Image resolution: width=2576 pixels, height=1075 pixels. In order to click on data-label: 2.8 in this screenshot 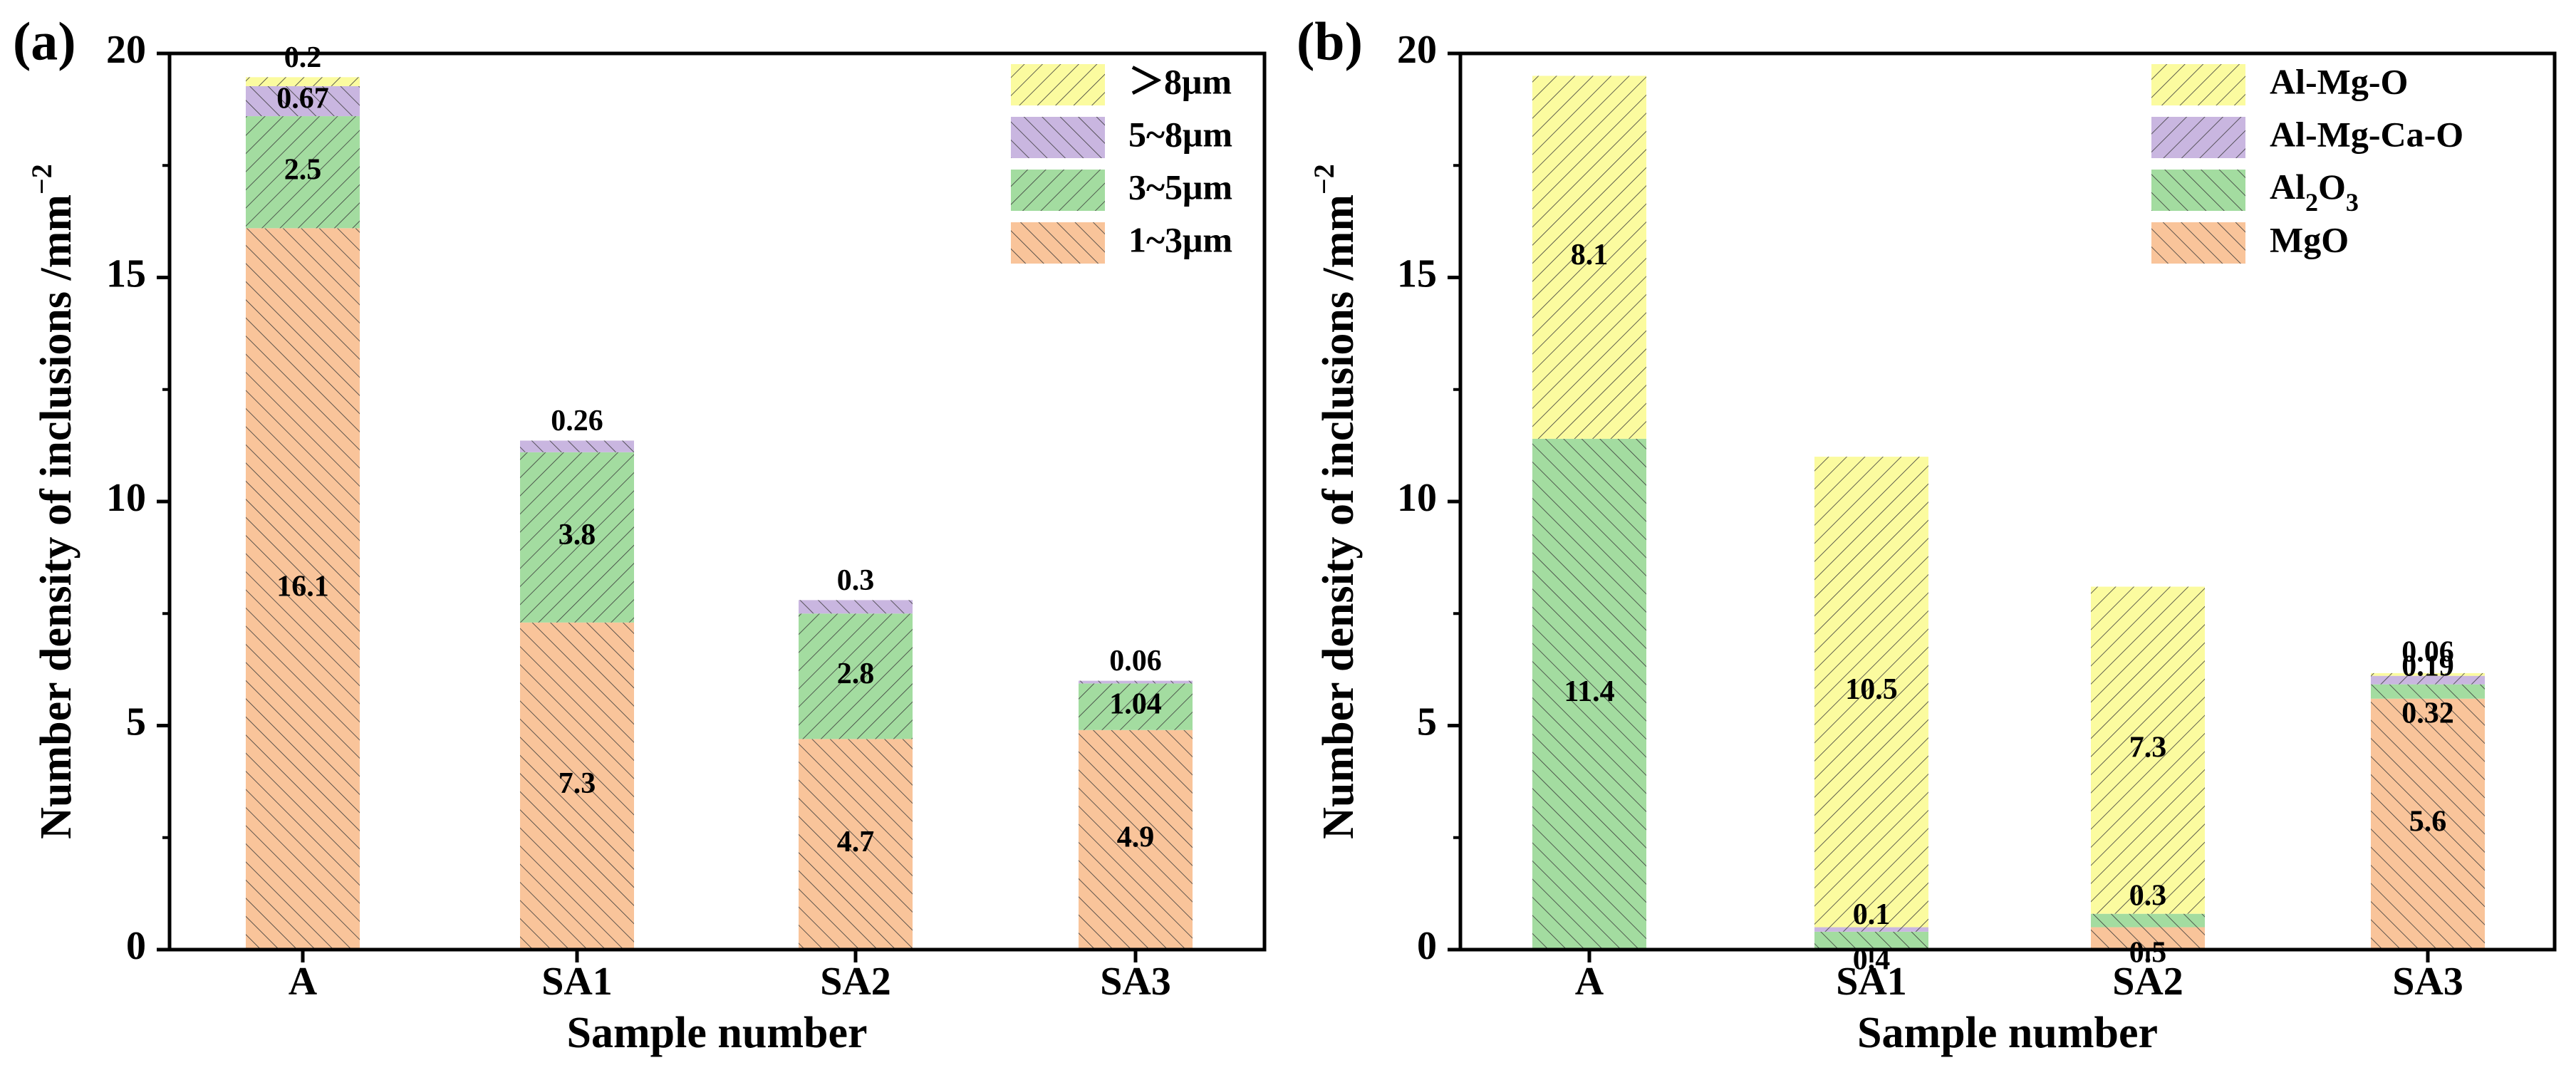, I will do `click(856, 674)`.